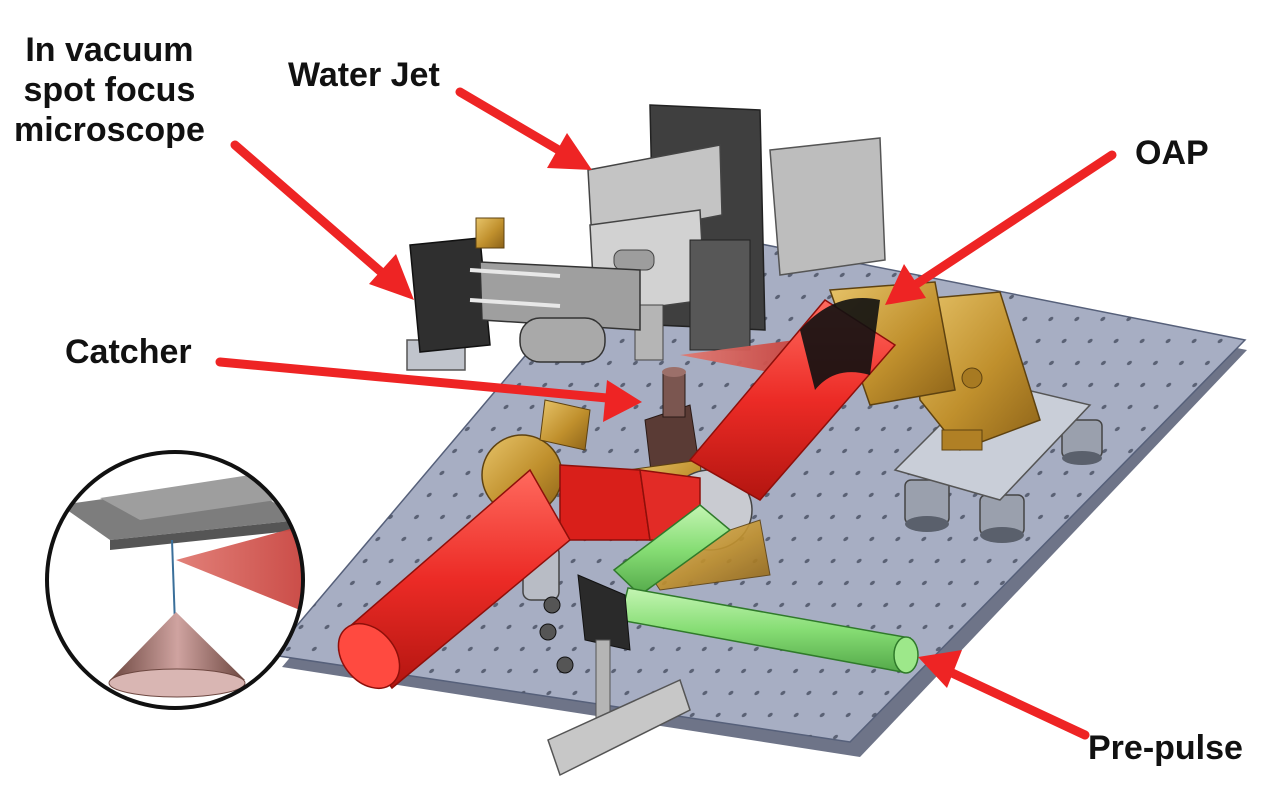 The height and width of the screenshot is (807, 1285). Describe the element at coordinates (765, 589) in the screenshot. I see `pre-pulse-beam` at that location.